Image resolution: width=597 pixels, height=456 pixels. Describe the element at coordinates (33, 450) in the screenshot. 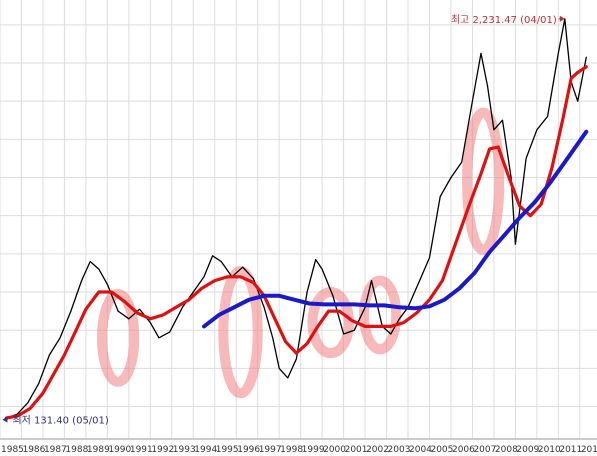

I see `x-tick-label: 1986` at that location.